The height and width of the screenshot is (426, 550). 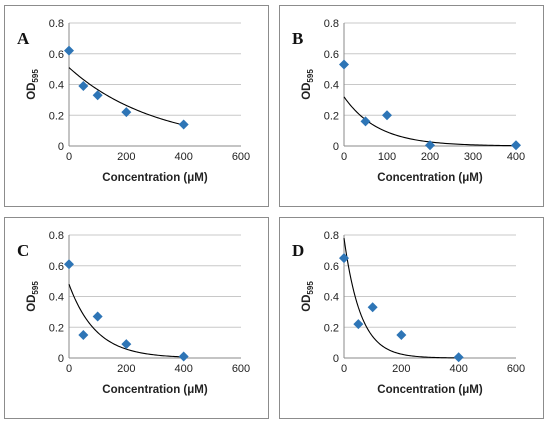 I want to click on panel-label: B, so click(x=297, y=38).